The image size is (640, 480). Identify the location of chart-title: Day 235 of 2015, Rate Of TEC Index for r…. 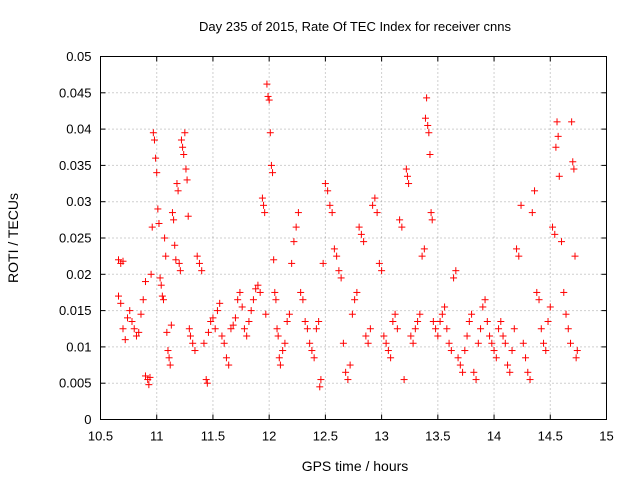
(355, 26).